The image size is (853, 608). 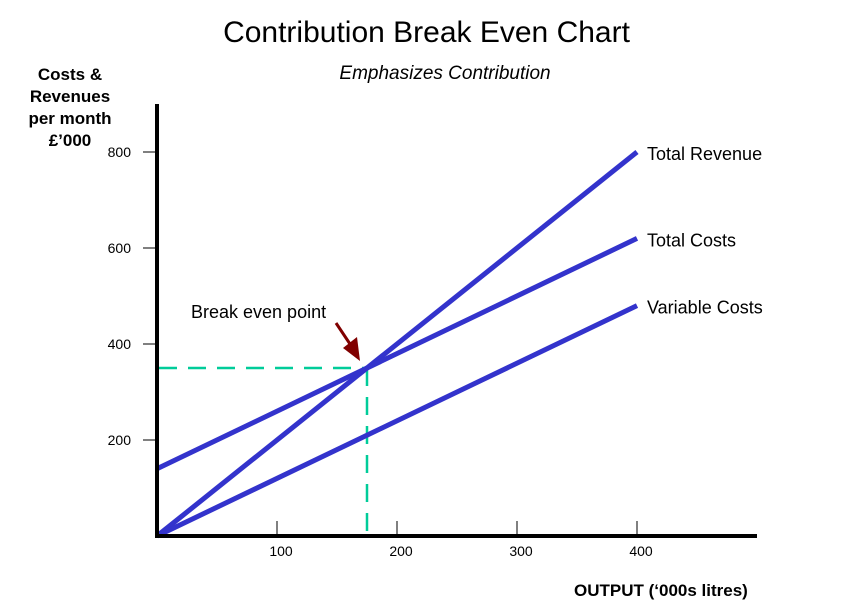 I want to click on y-tick-label: 400, so click(x=120, y=344).